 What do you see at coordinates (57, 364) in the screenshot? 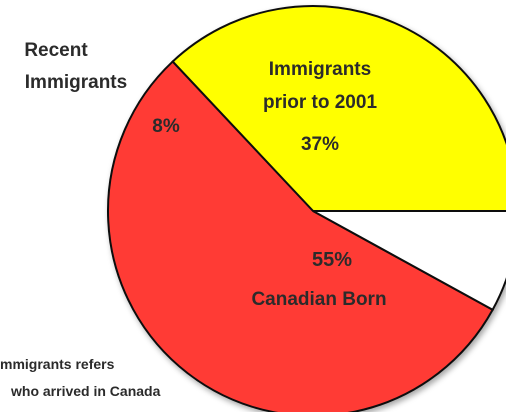
I see `footnote-line1: mmigrants refers` at bounding box center [57, 364].